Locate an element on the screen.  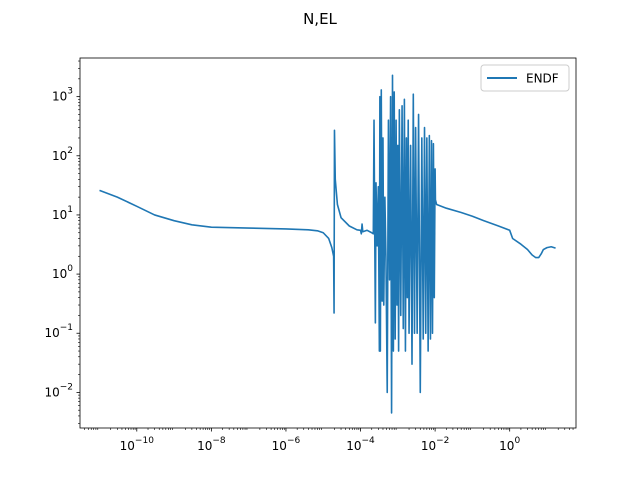
y-tick-label: 10² is located at coordinates (62, 154).